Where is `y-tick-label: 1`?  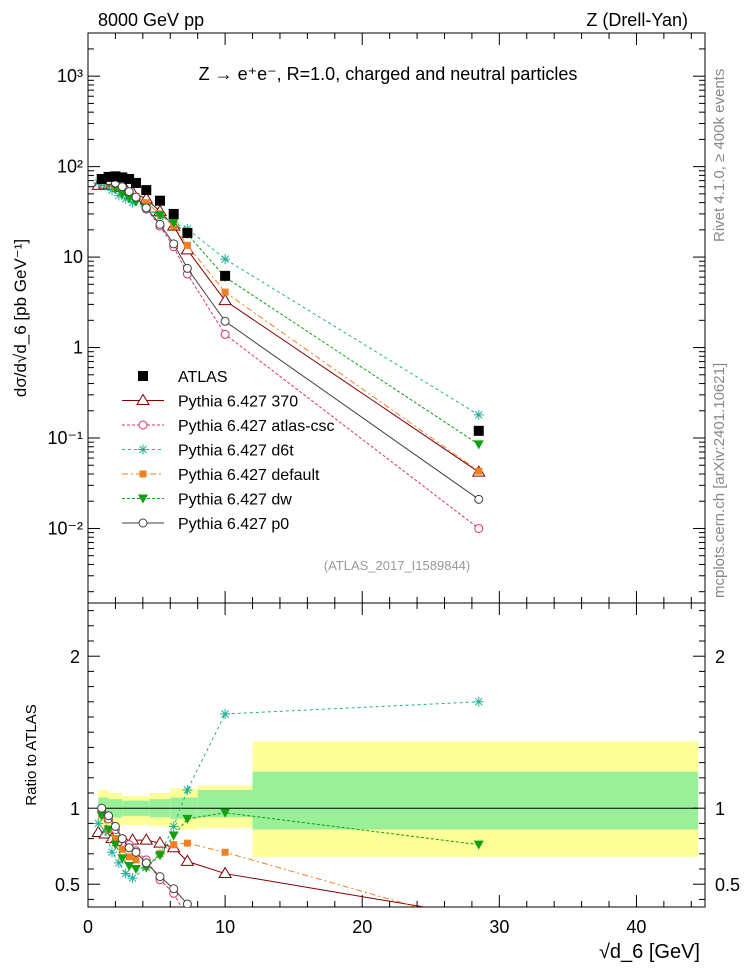
y-tick-label: 1 is located at coordinates (78, 348).